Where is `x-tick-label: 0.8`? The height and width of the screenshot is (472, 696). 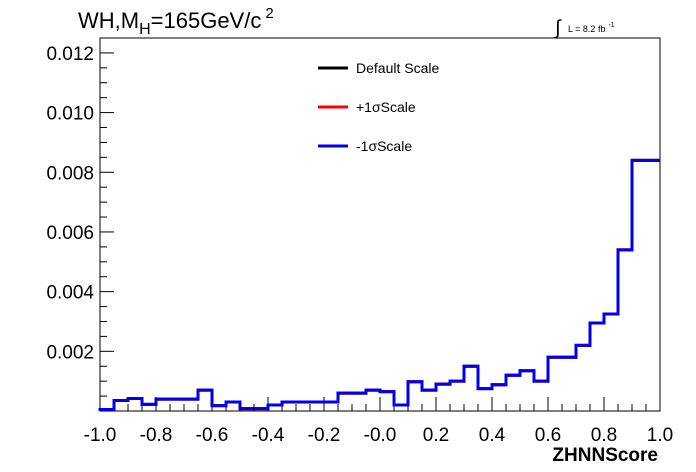 x-tick-label: 0.8 is located at coordinates (604, 435).